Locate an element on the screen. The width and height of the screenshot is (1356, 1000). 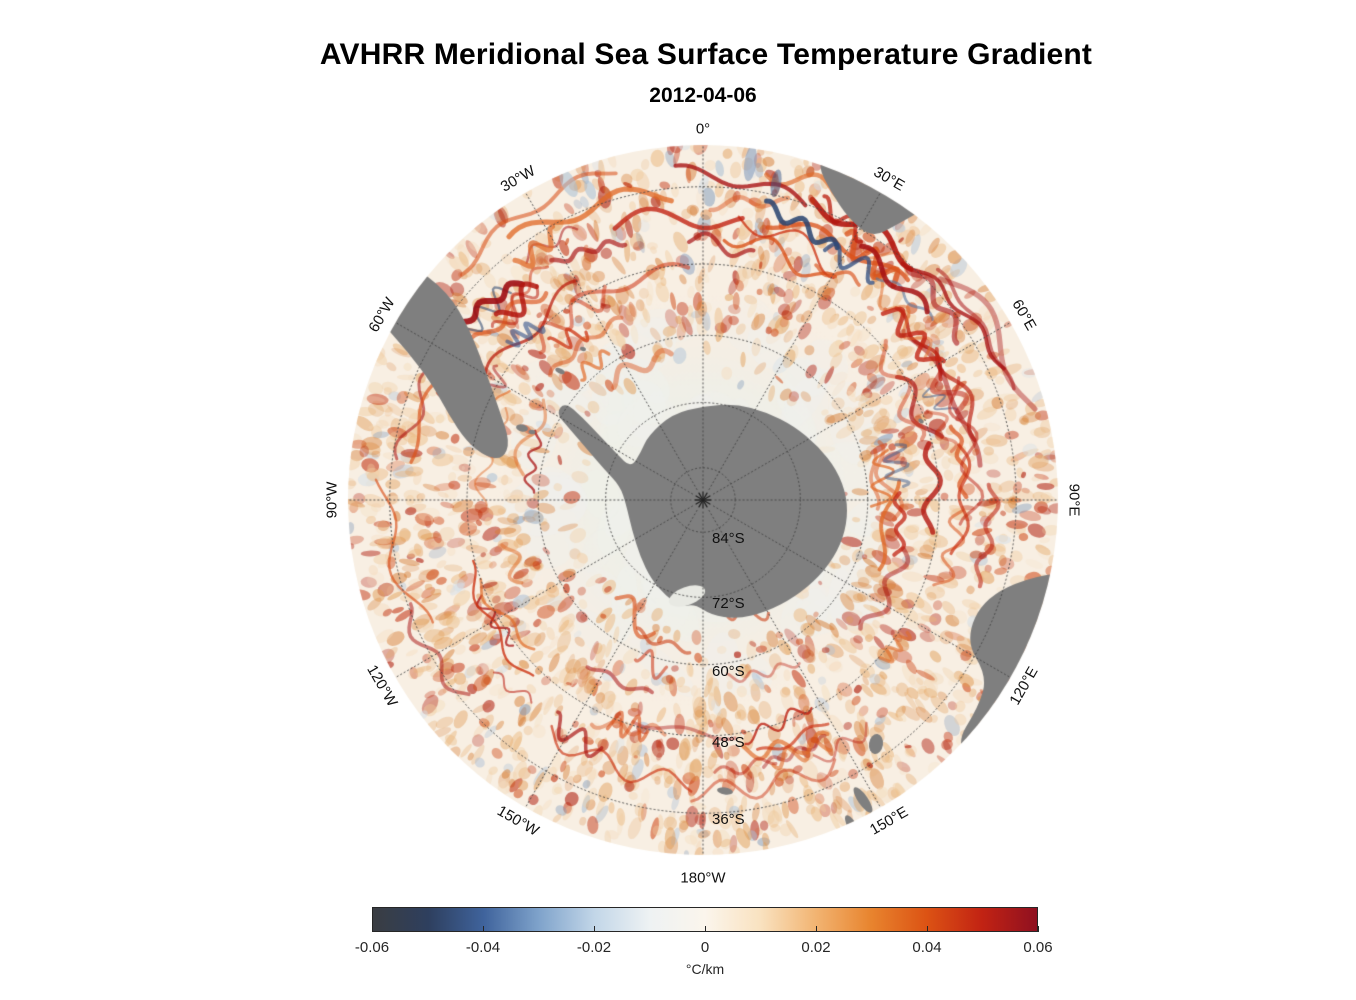
colorbar-tick-label--0.06: -0.06 is located at coordinates (372, 947).